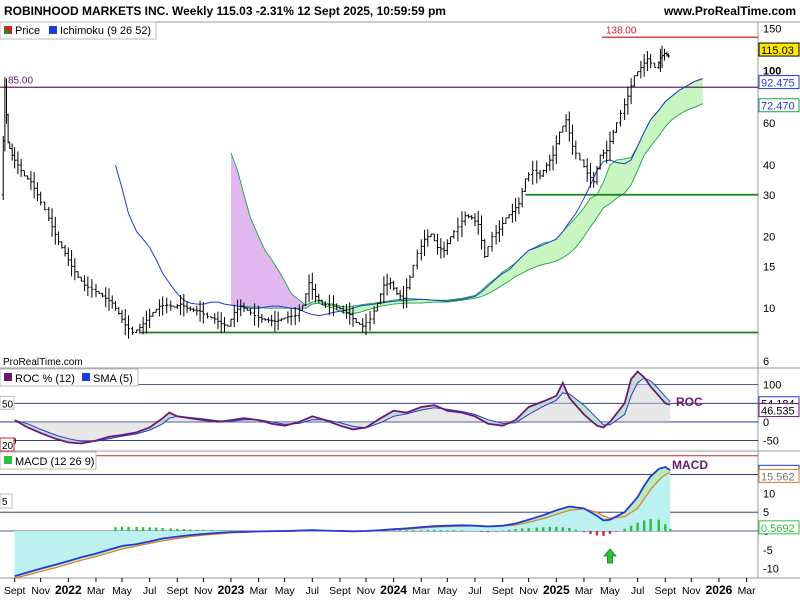  What do you see at coordinates (7, 402) in the screenshot?
I see `roc-left-label-box` at bounding box center [7, 402].